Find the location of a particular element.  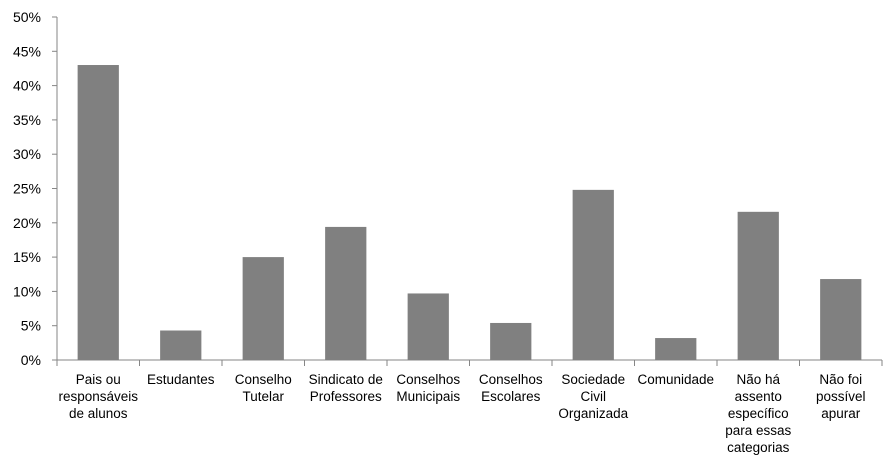

x-tick-label-line: apurar is located at coordinates (841, 413).